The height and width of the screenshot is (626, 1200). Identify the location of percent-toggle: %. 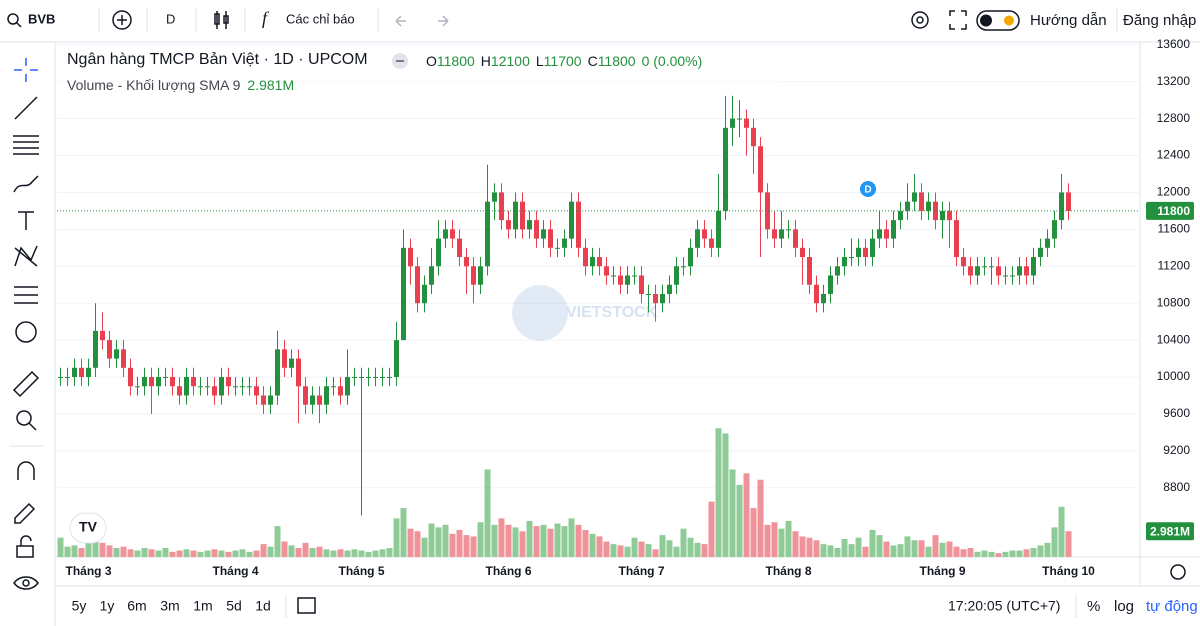
(1093, 606).